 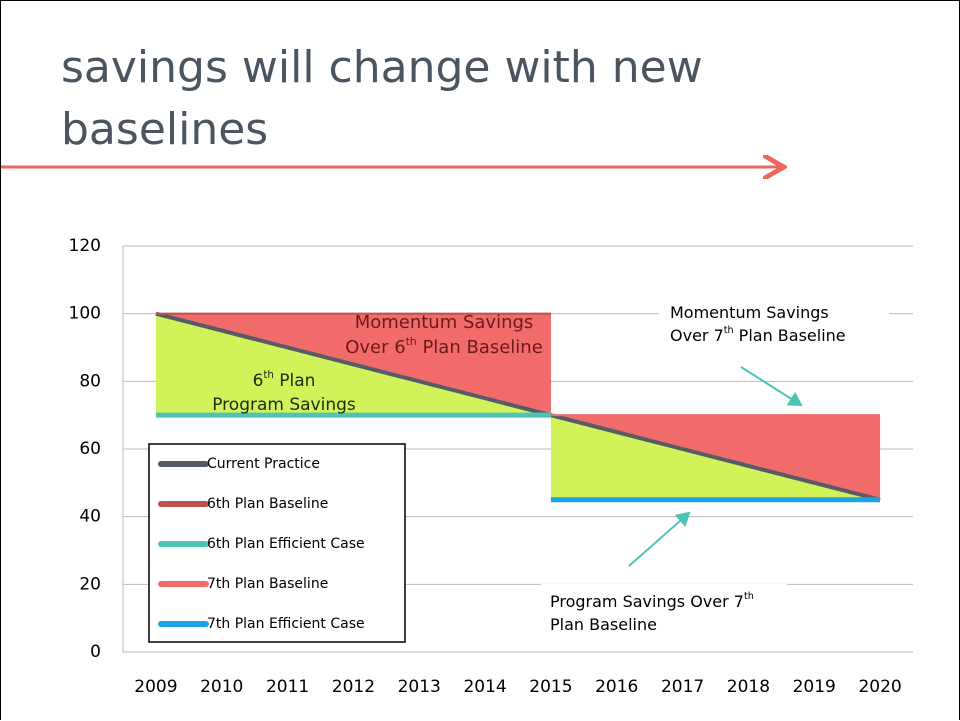 I want to click on x-tick-label: 2019, so click(x=814, y=687).